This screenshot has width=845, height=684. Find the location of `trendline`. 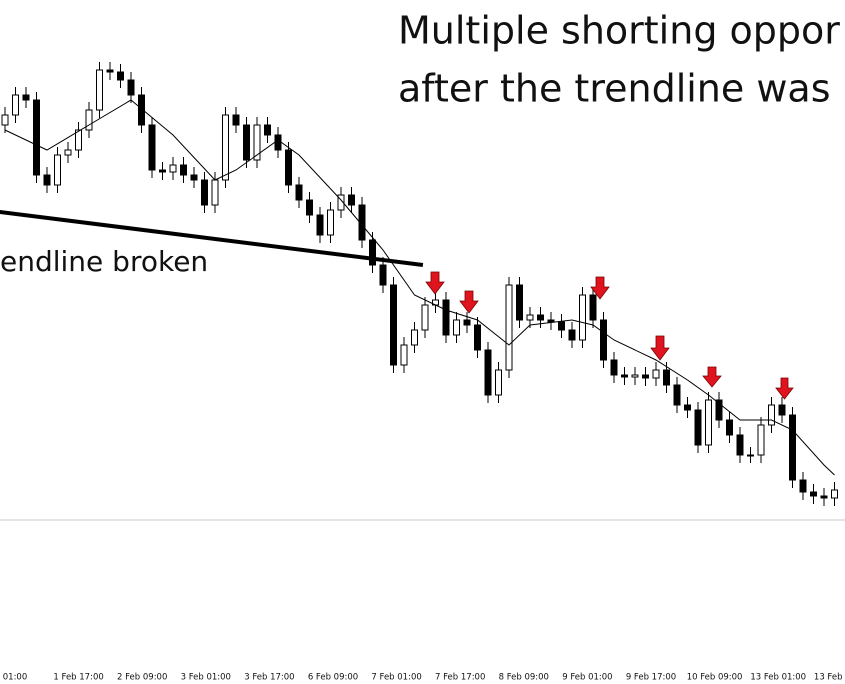

trendline is located at coordinates (212, 238).